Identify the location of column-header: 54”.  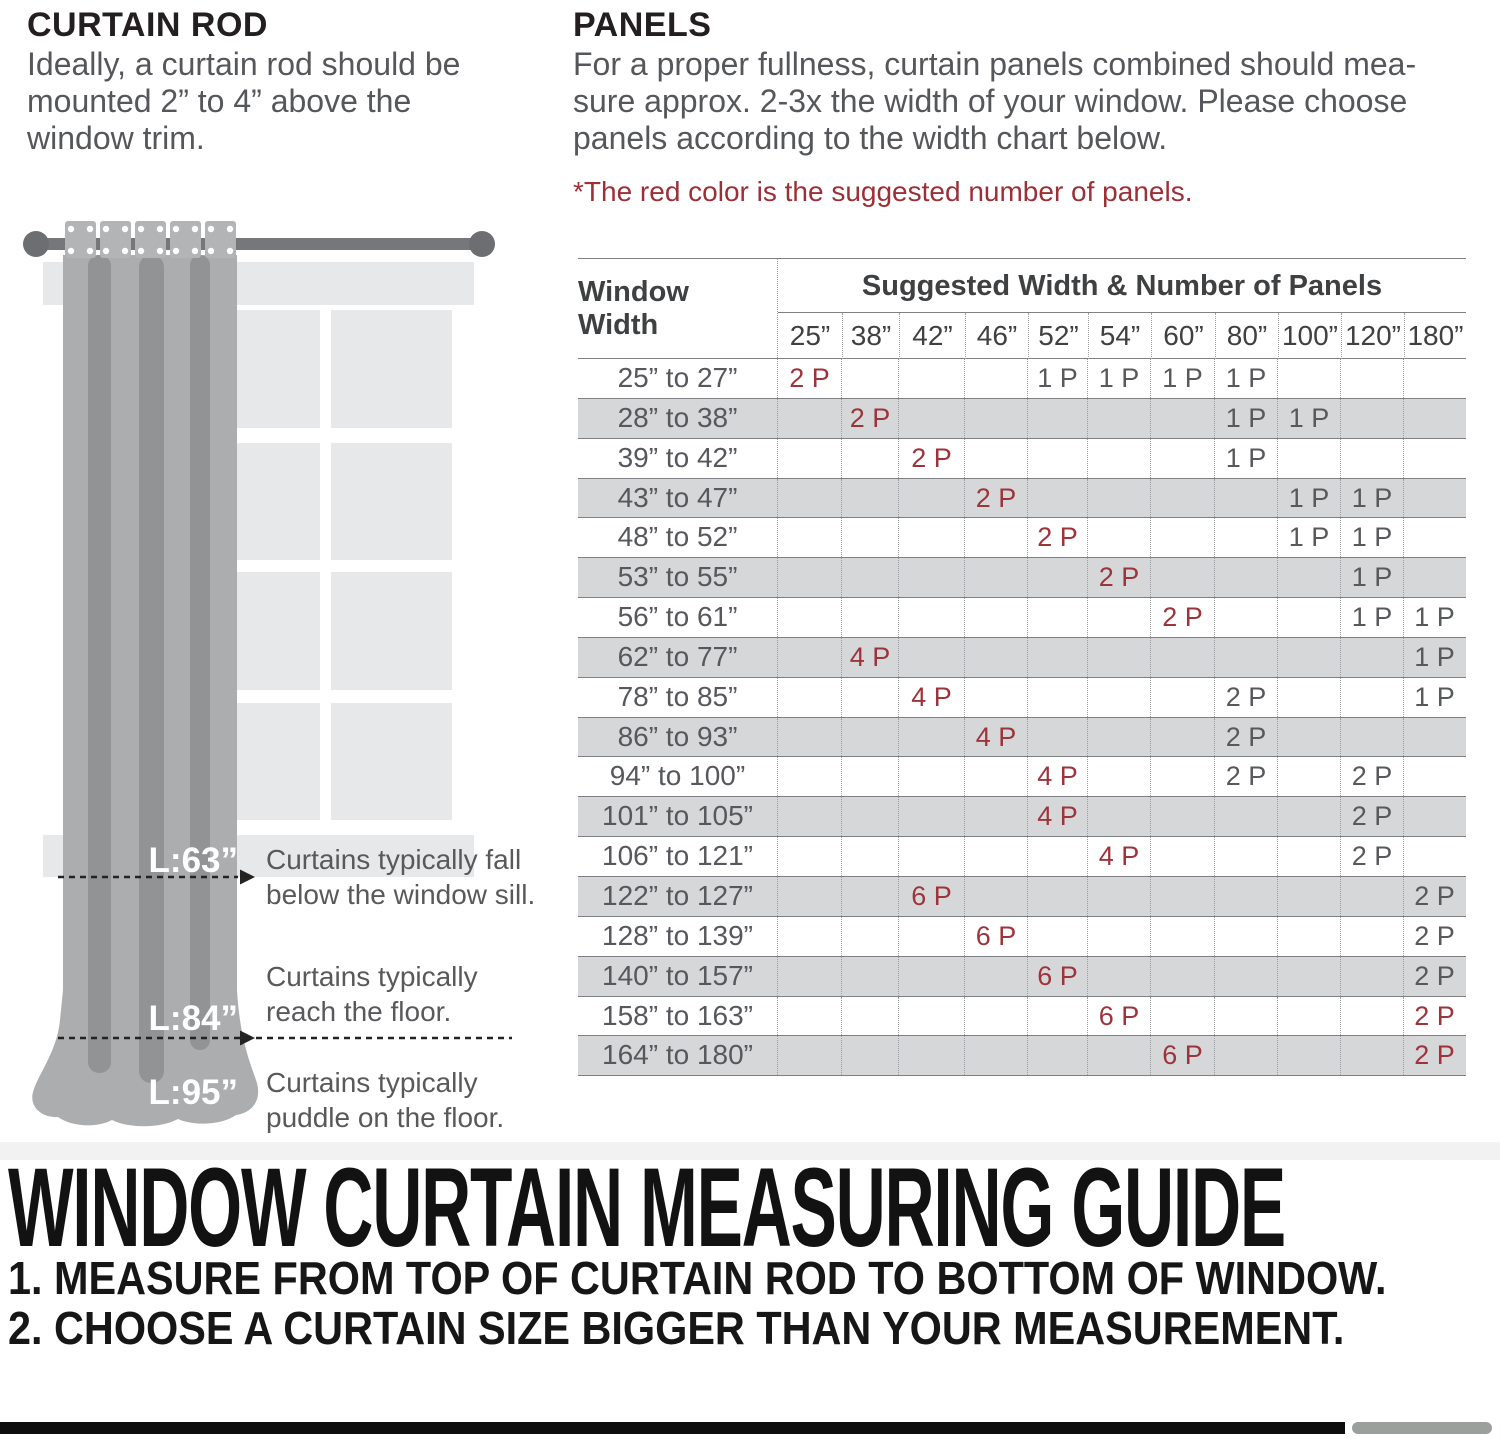
(1119, 336).